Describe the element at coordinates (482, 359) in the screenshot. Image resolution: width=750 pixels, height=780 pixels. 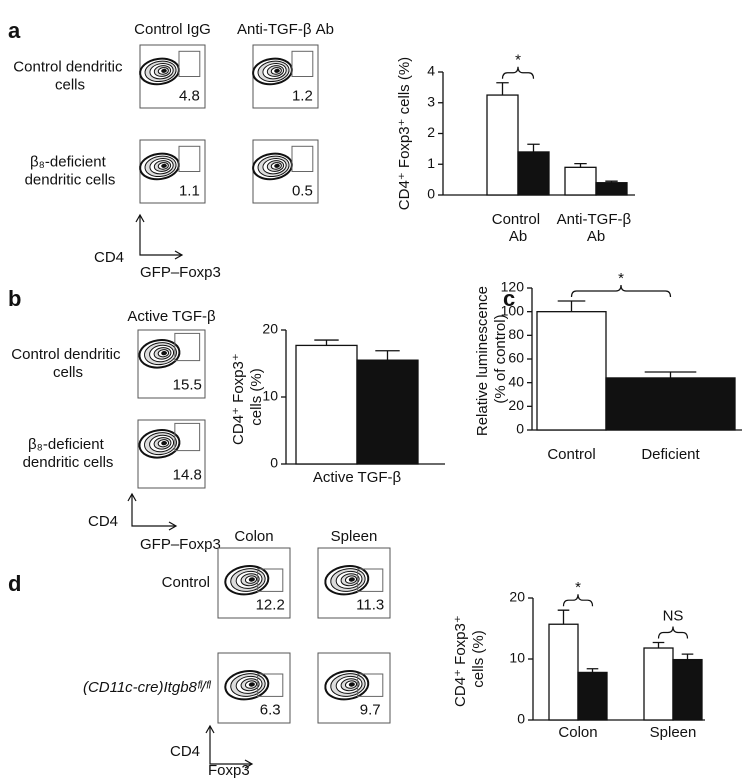
I see `text-line: Relative luminescence` at that location.